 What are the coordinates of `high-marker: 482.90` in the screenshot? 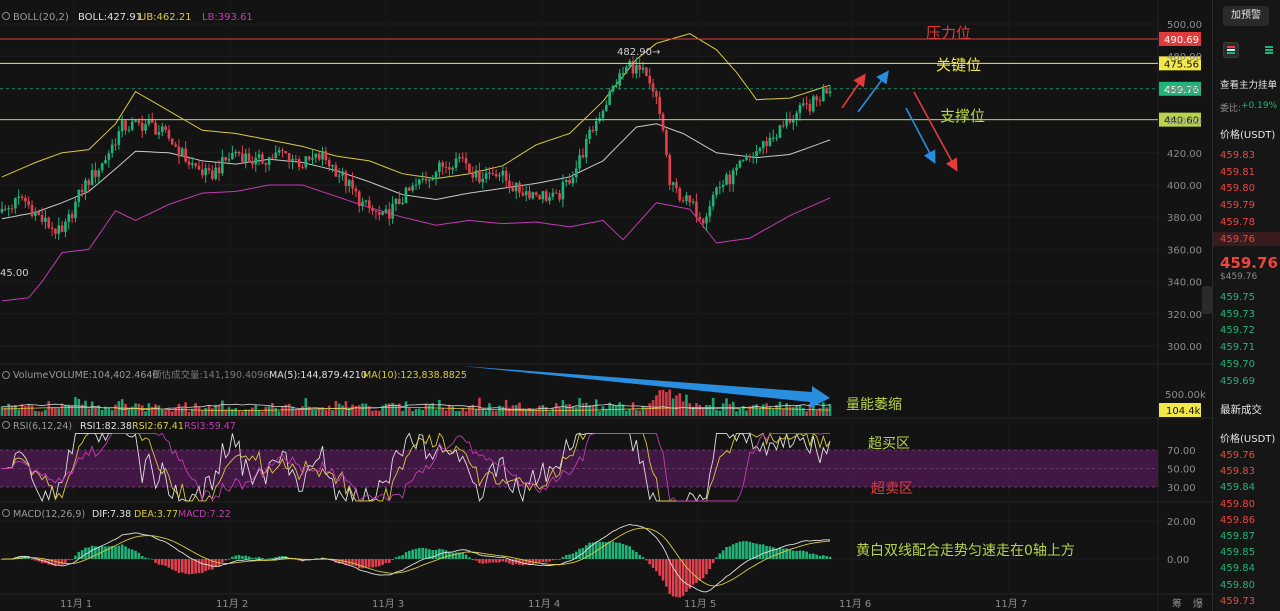 It's located at (634, 52).